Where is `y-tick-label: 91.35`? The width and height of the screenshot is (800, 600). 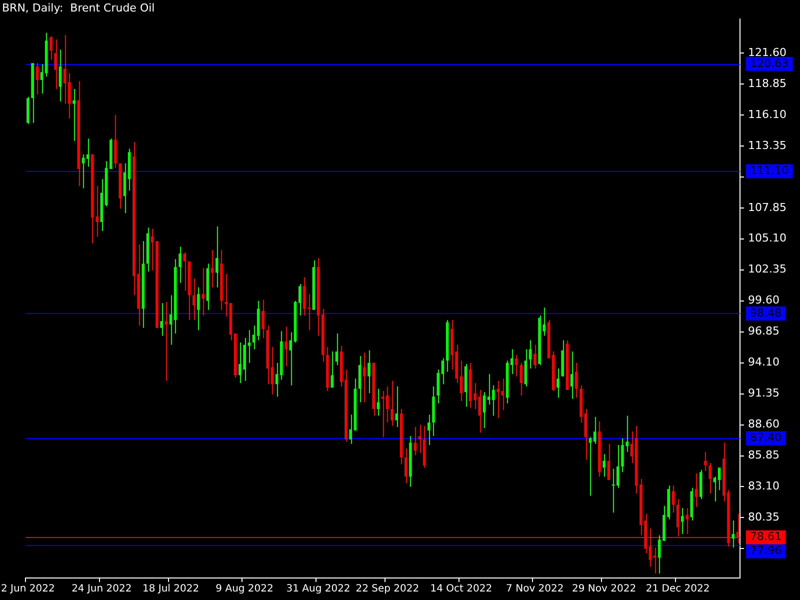 y-tick-label: 91.35 is located at coordinates (764, 393).